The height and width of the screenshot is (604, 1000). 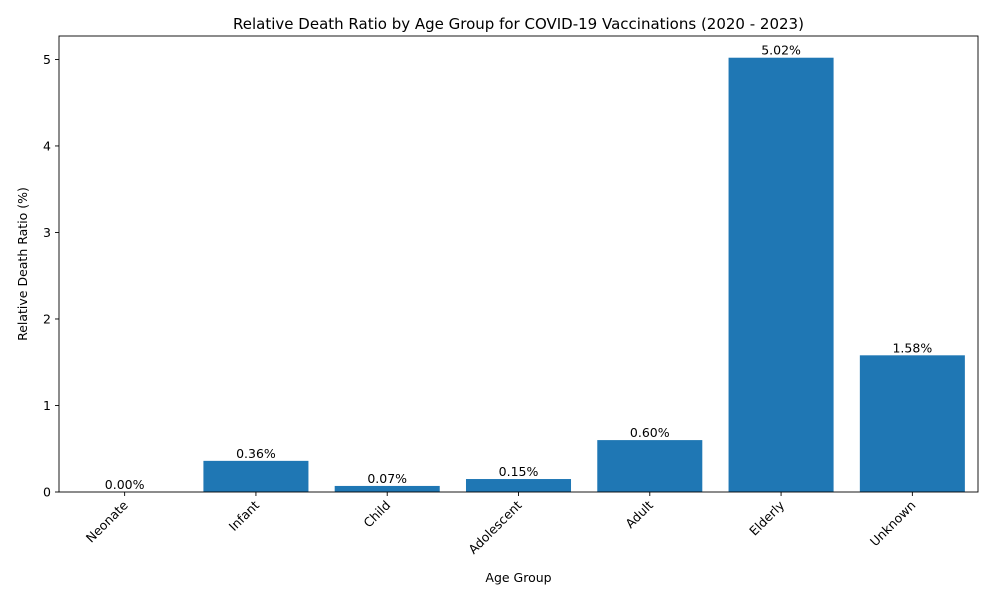 I want to click on y-tick-label-3: 3, so click(x=47, y=232).